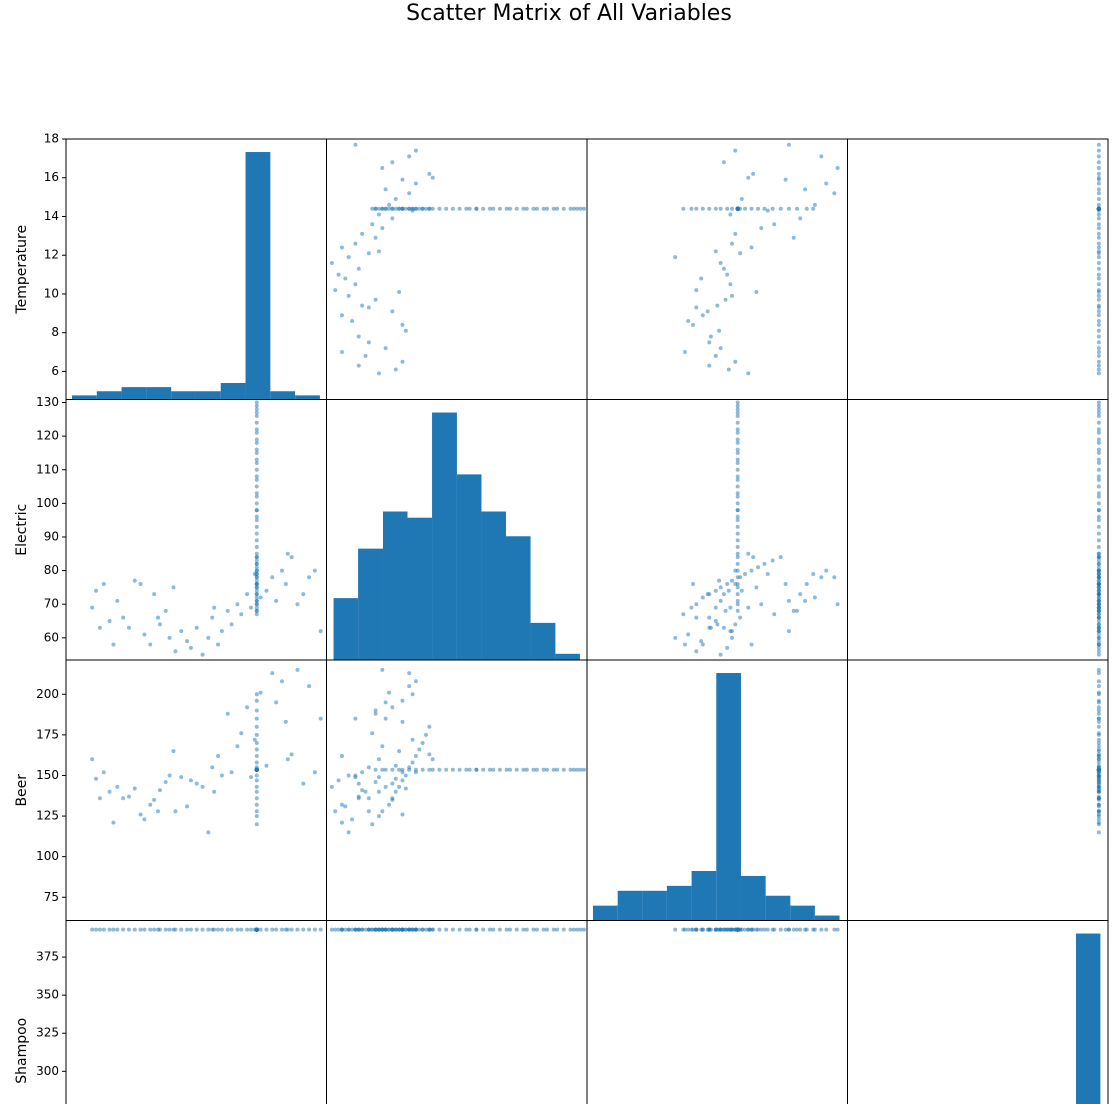 The height and width of the screenshot is (1104, 1112). Describe the element at coordinates (47, 856) in the screenshot. I see `y-tick-label: 100` at that location.